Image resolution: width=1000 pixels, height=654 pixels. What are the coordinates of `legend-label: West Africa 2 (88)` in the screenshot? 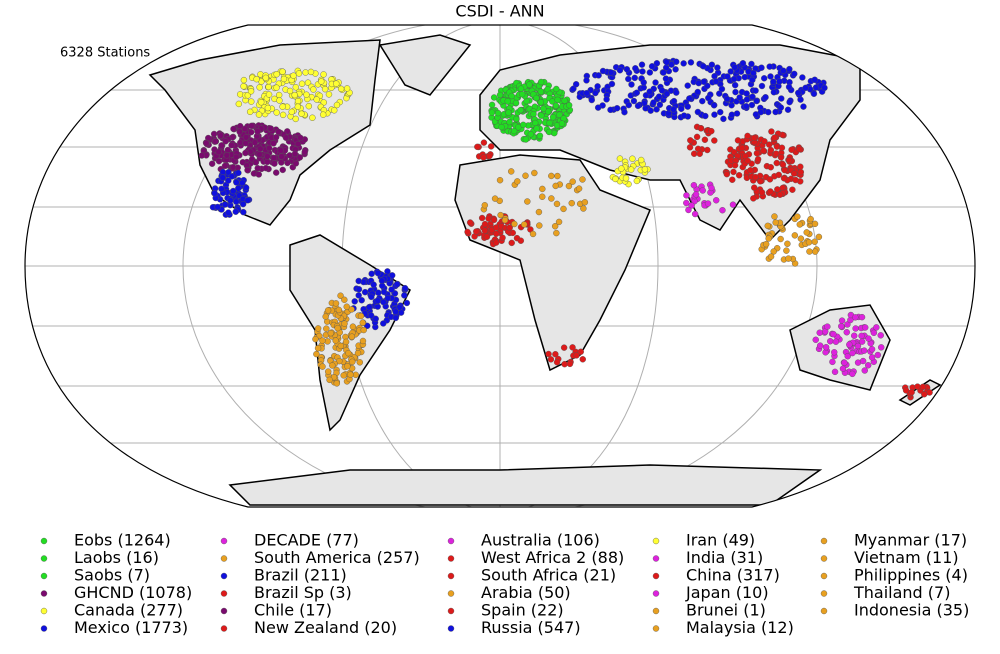 It's located at (552, 557).